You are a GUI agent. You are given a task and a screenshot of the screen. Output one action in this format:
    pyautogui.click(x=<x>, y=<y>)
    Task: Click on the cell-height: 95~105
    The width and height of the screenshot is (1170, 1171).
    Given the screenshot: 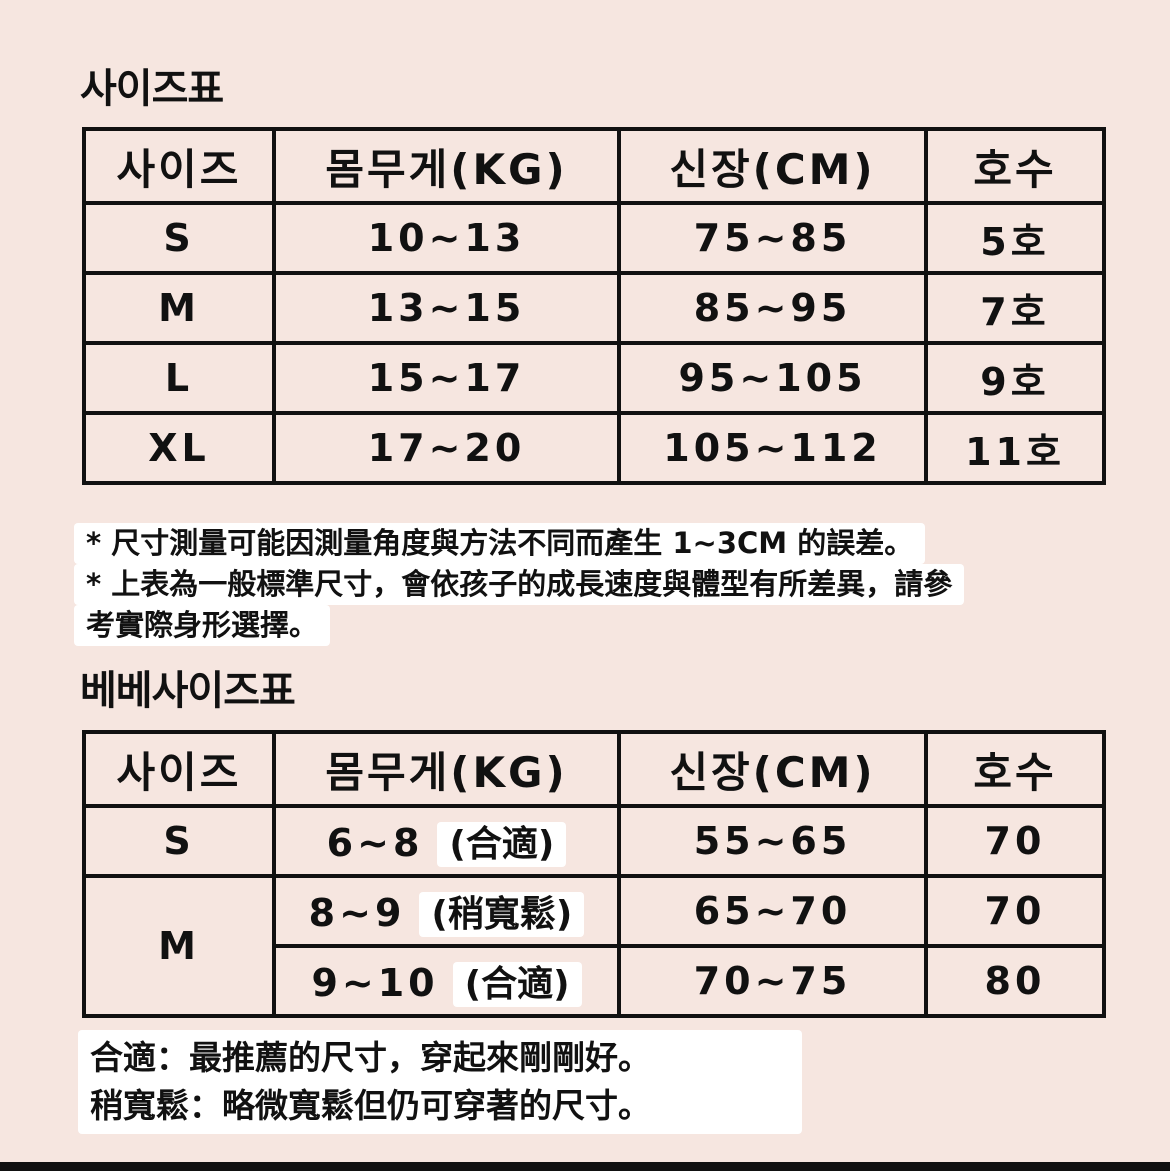 What is the action you would take?
    pyautogui.click(x=772, y=378)
    